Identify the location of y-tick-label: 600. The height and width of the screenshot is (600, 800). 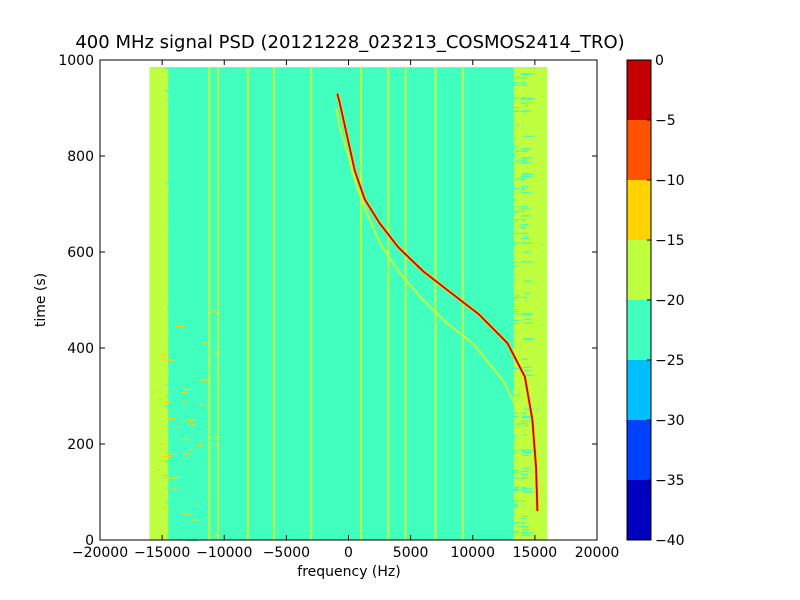
(80, 253).